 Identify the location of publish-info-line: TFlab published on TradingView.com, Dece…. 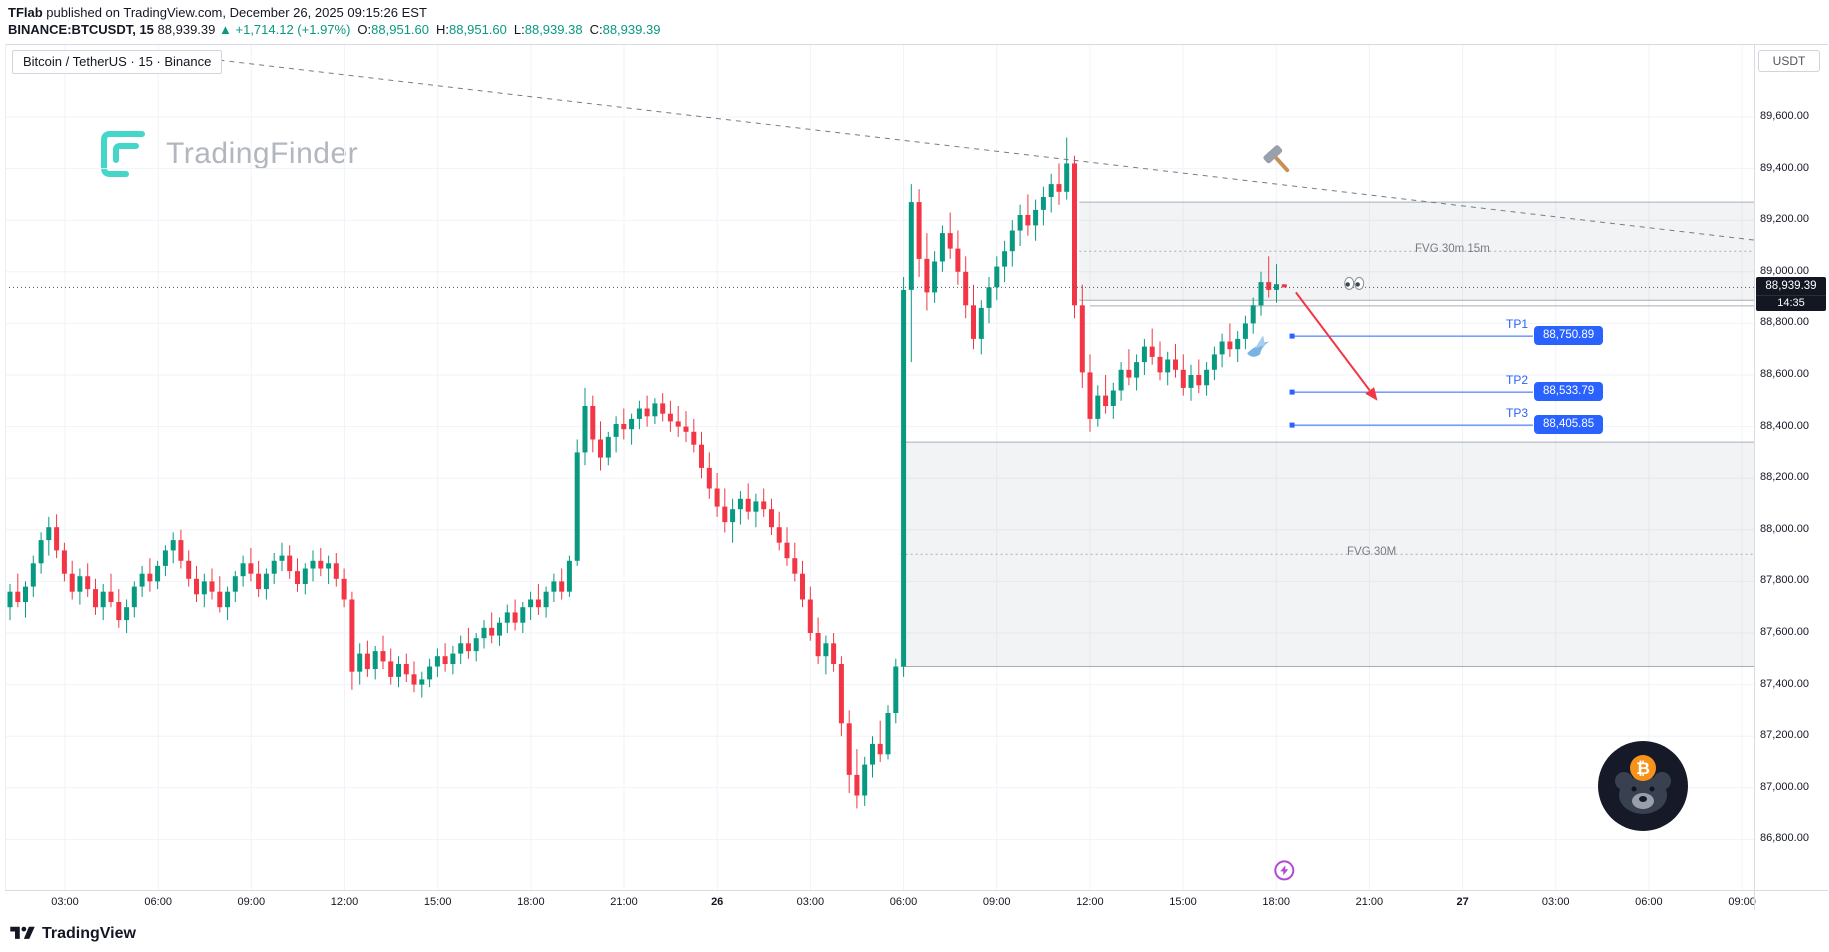
(217, 12).